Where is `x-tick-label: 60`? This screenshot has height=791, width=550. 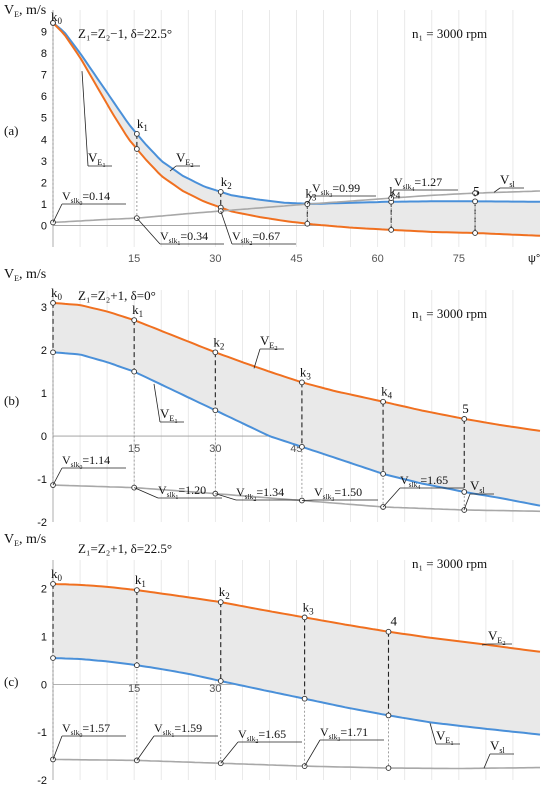
x-tick-label: 60 is located at coordinates (378, 259).